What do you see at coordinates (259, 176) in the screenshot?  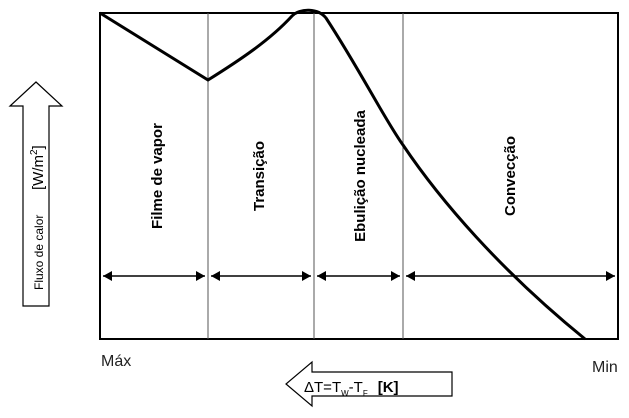 I see `region-label-transition: Transição` at bounding box center [259, 176].